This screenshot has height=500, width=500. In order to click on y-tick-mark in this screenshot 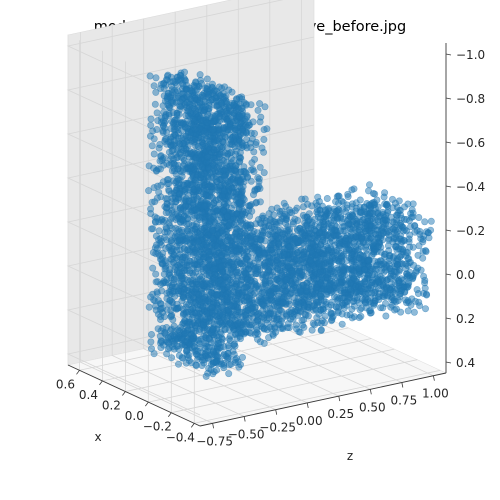, I will do `click(448, 142)`.